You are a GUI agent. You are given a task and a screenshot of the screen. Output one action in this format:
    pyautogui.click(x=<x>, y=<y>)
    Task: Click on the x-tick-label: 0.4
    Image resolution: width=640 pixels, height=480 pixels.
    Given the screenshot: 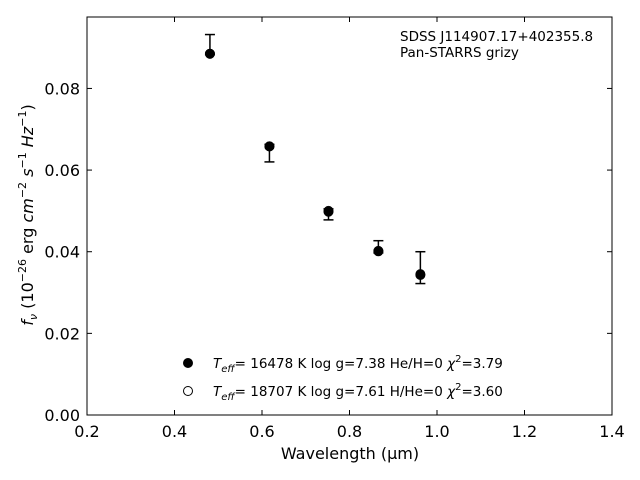 What is the action you would take?
    pyautogui.click(x=174, y=431)
    